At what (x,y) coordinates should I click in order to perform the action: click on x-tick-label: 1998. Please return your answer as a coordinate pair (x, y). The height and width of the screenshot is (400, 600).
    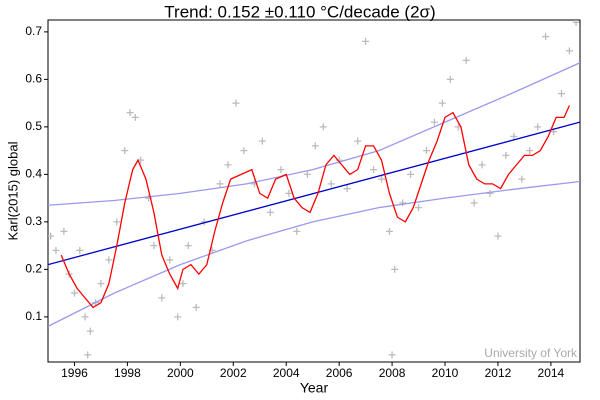
    Looking at the image, I should click on (127, 373).